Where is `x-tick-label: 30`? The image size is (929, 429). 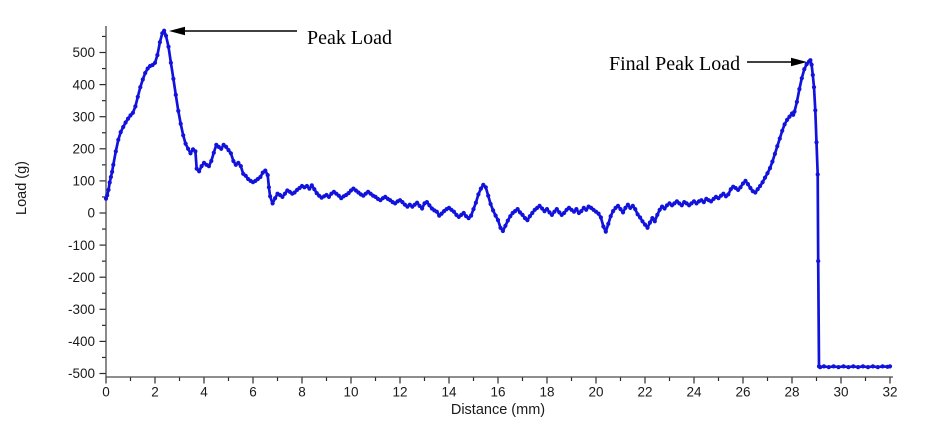 x-tick-label: 30 is located at coordinates (840, 392).